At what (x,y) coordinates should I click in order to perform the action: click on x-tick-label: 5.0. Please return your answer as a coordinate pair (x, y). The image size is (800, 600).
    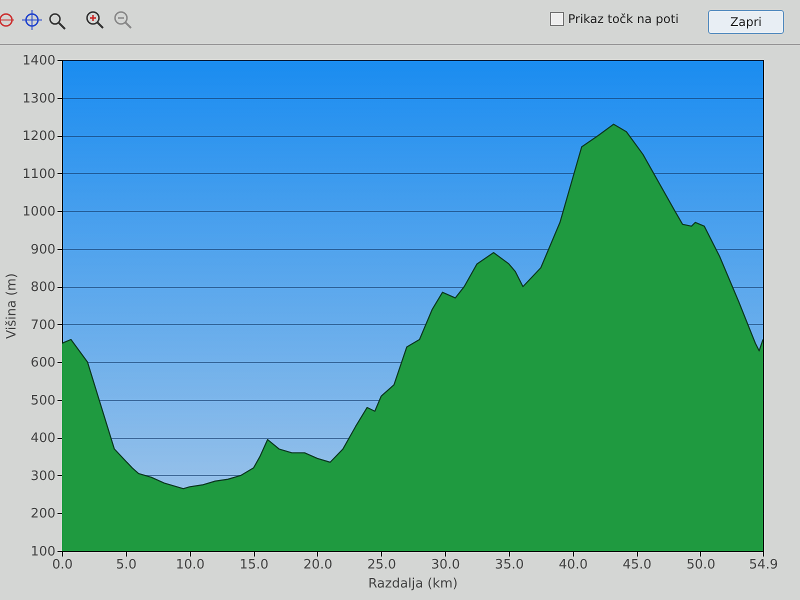
    Looking at the image, I should click on (126, 565).